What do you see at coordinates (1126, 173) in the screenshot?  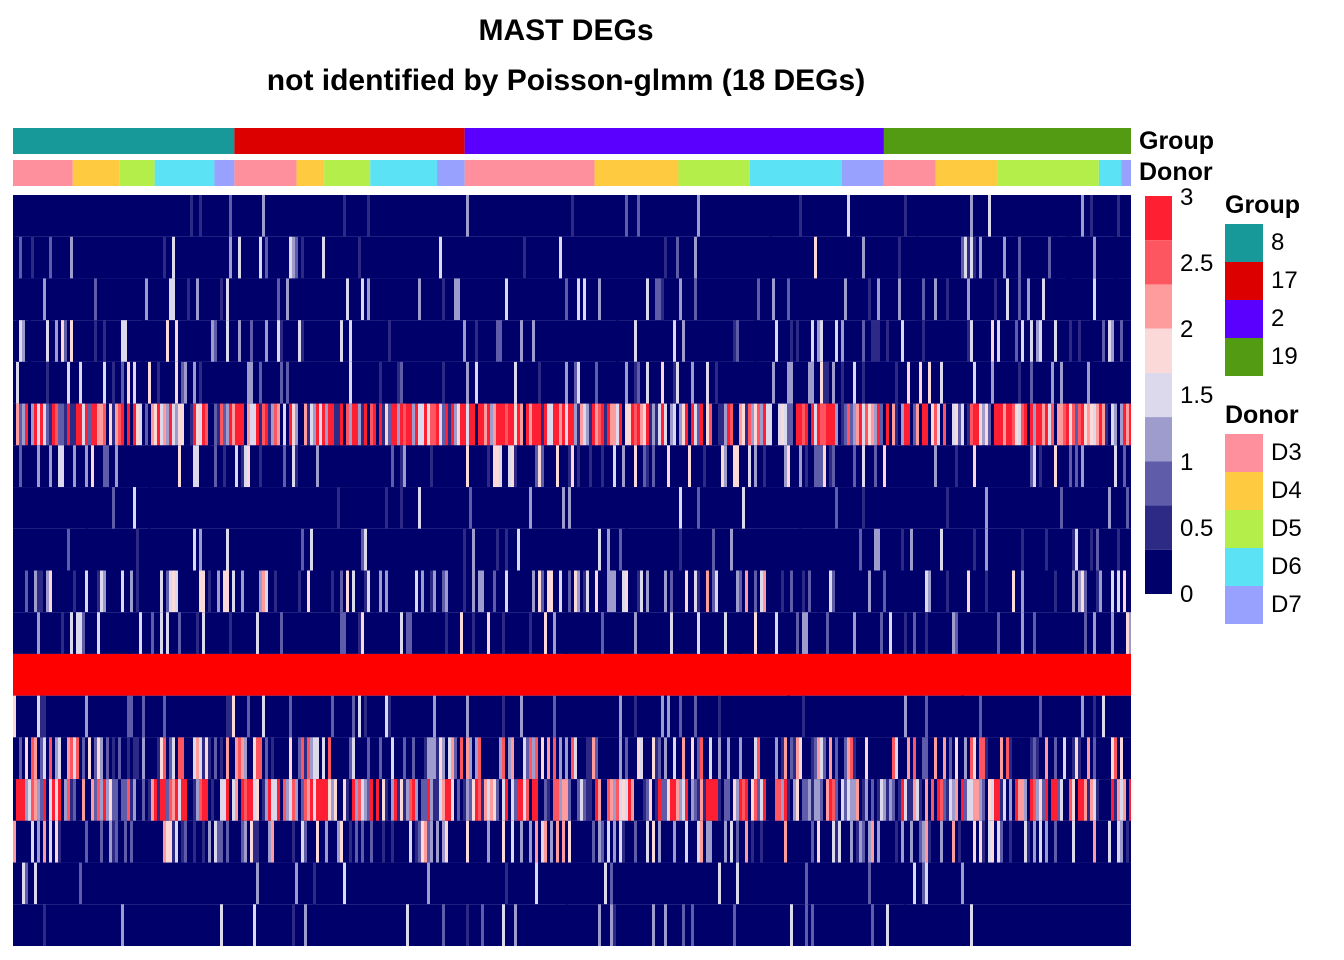 I see `donor-annotation-segment` at bounding box center [1126, 173].